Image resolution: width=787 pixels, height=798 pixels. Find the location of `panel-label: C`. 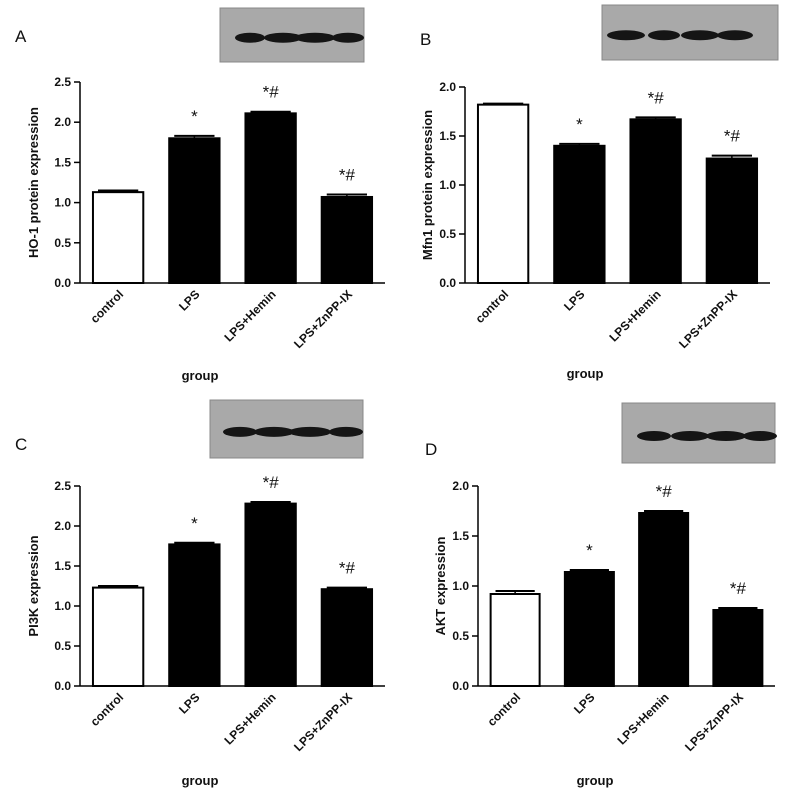

panel-label: C is located at coordinates (21, 444).